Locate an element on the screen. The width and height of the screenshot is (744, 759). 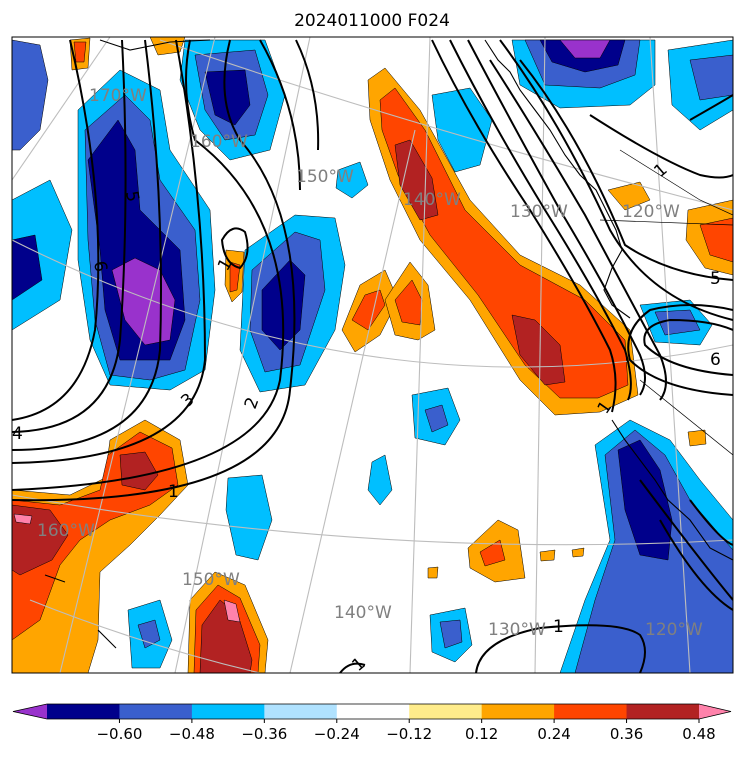
contour-south-small is located at coordinates (352, 667).